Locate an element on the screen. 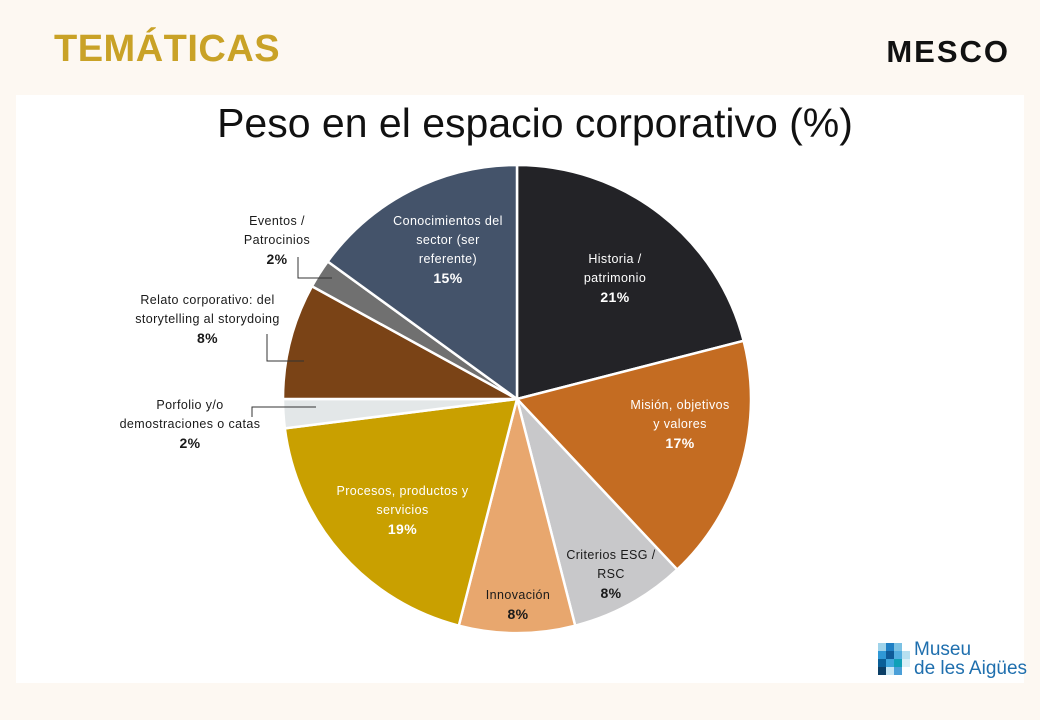 The width and height of the screenshot is (1040, 720). museum-name-line1: Museu is located at coordinates (943, 649).